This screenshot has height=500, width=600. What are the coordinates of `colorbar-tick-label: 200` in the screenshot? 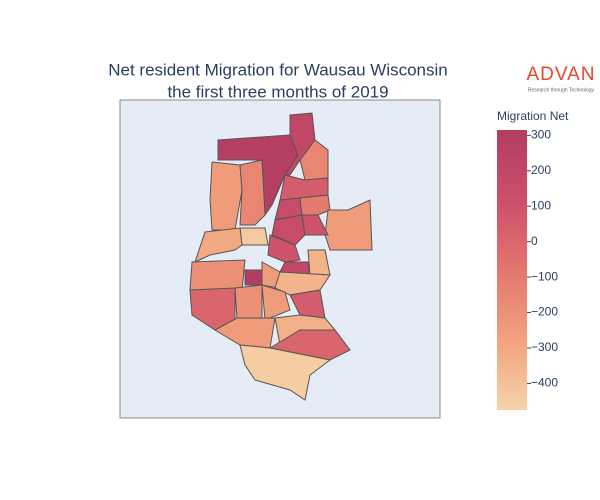 It's located at (541, 170).